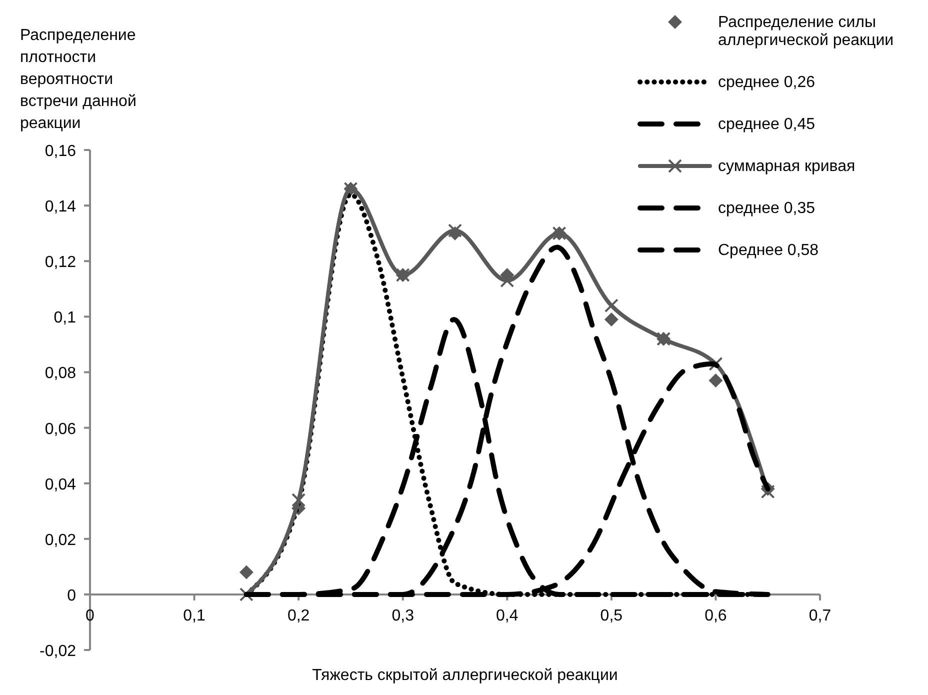 The height and width of the screenshot is (695, 928). Describe the element at coordinates (767, 124) in the screenshot. I see `legend-label: среднее 0,45` at that location.